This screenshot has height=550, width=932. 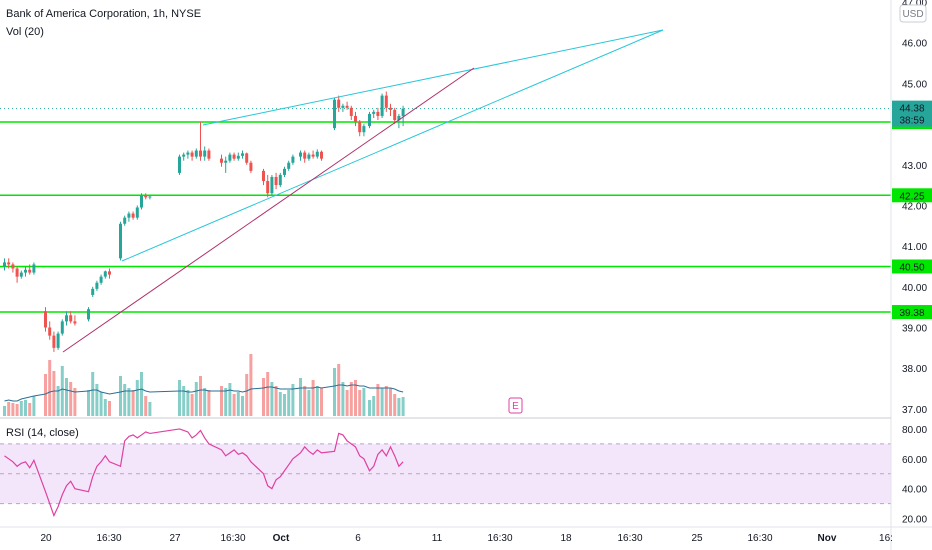 What do you see at coordinates (175, 538) in the screenshot?
I see `time-axis-tick-label: 27` at bounding box center [175, 538].